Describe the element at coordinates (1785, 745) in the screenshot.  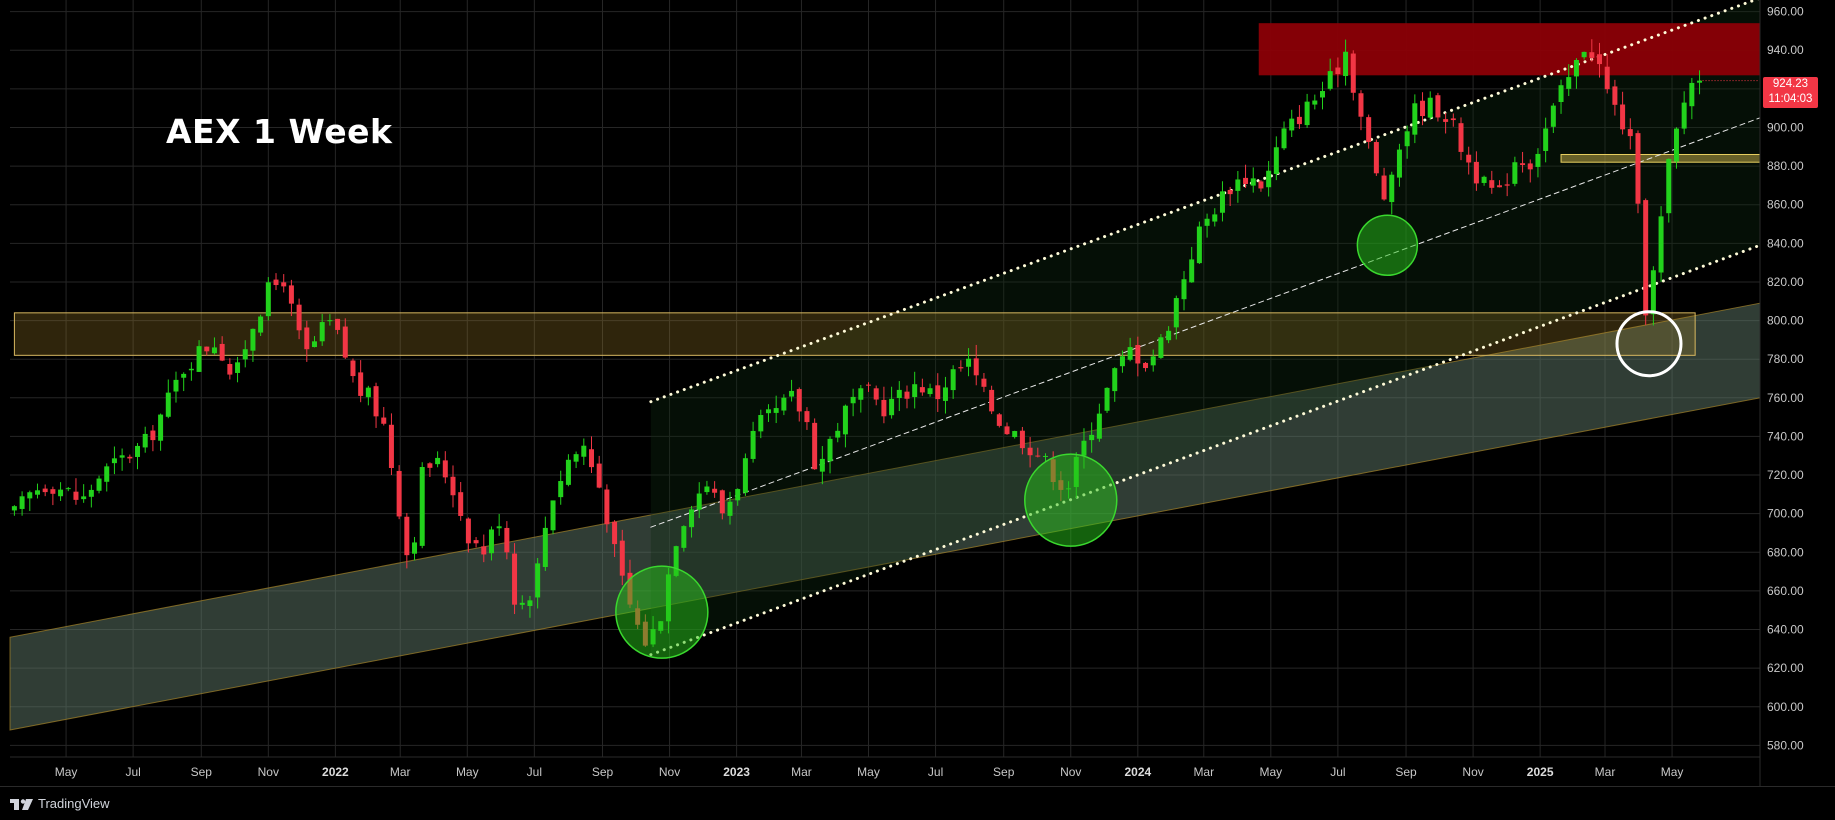
I see `price-tick-label: 580.00` at that location.